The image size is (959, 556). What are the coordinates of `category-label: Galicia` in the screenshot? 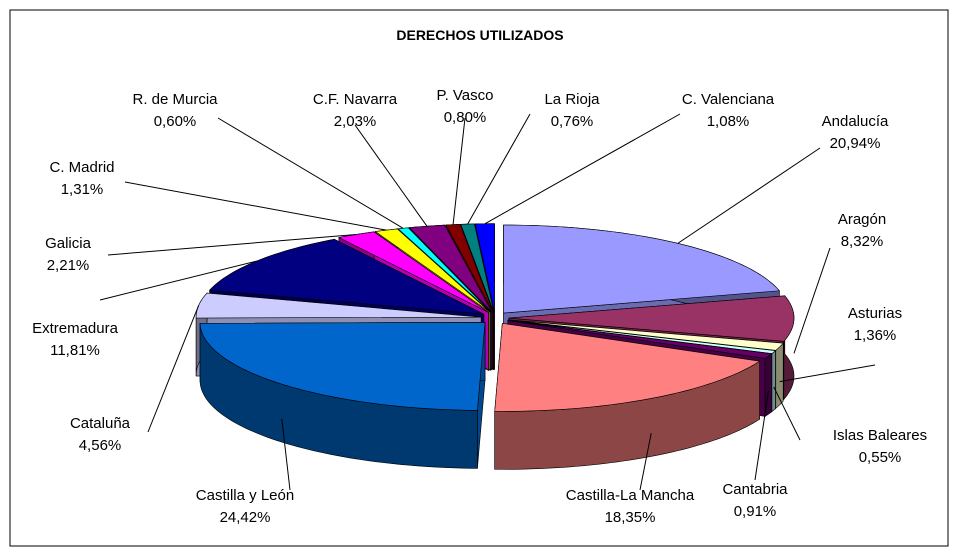 It's located at (68, 243).